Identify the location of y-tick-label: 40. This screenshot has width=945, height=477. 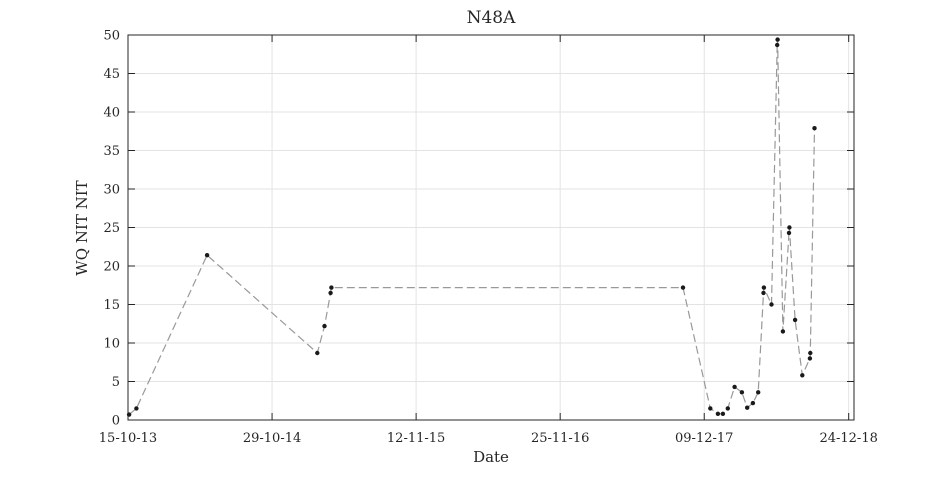
(111, 113).